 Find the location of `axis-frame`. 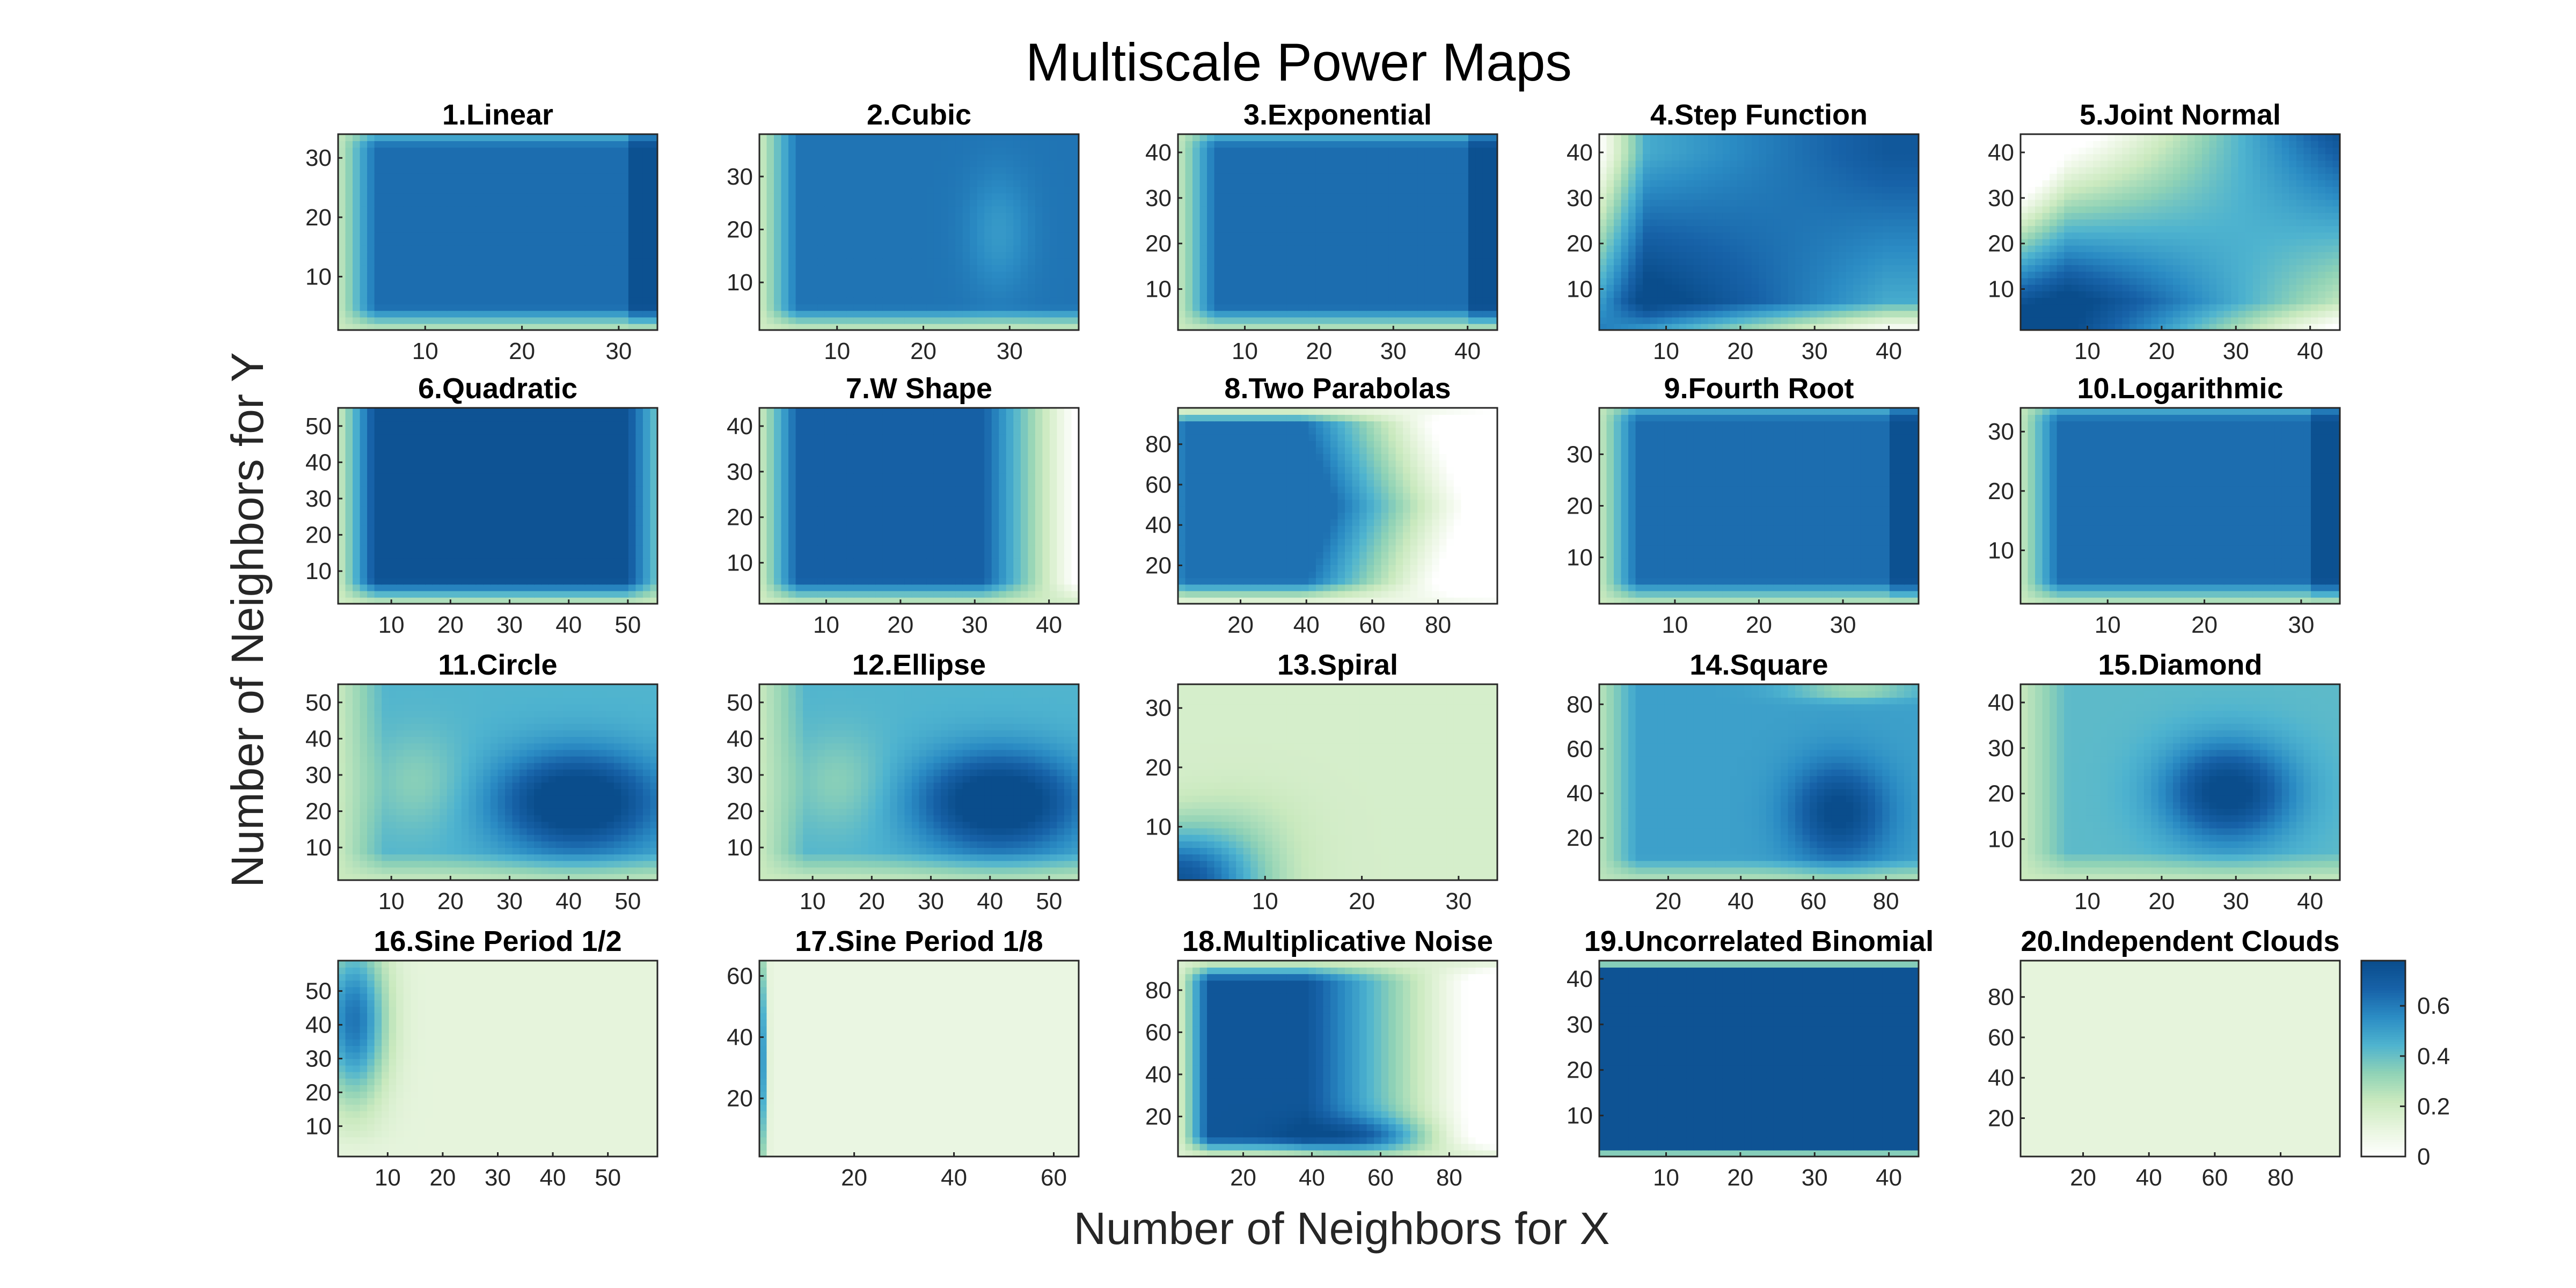

axis-frame is located at coordinates (1337, 232).